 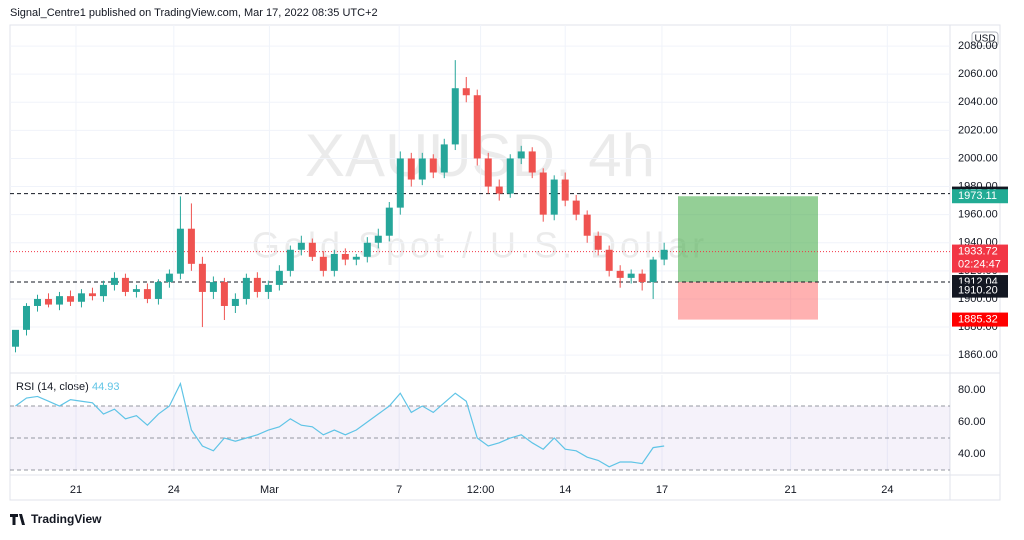 What do you see at coordinates (17, 519) in the screenshot?
I see `logo` at bounding box center [17, 519].